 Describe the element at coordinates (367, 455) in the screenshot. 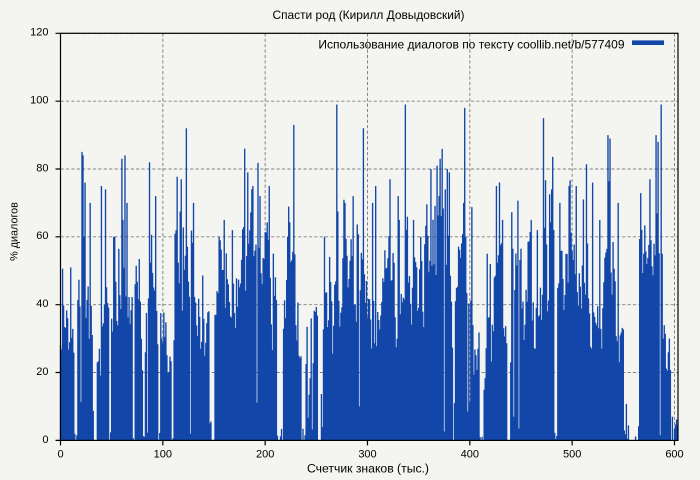

I see `svg-text: 300` at that location.